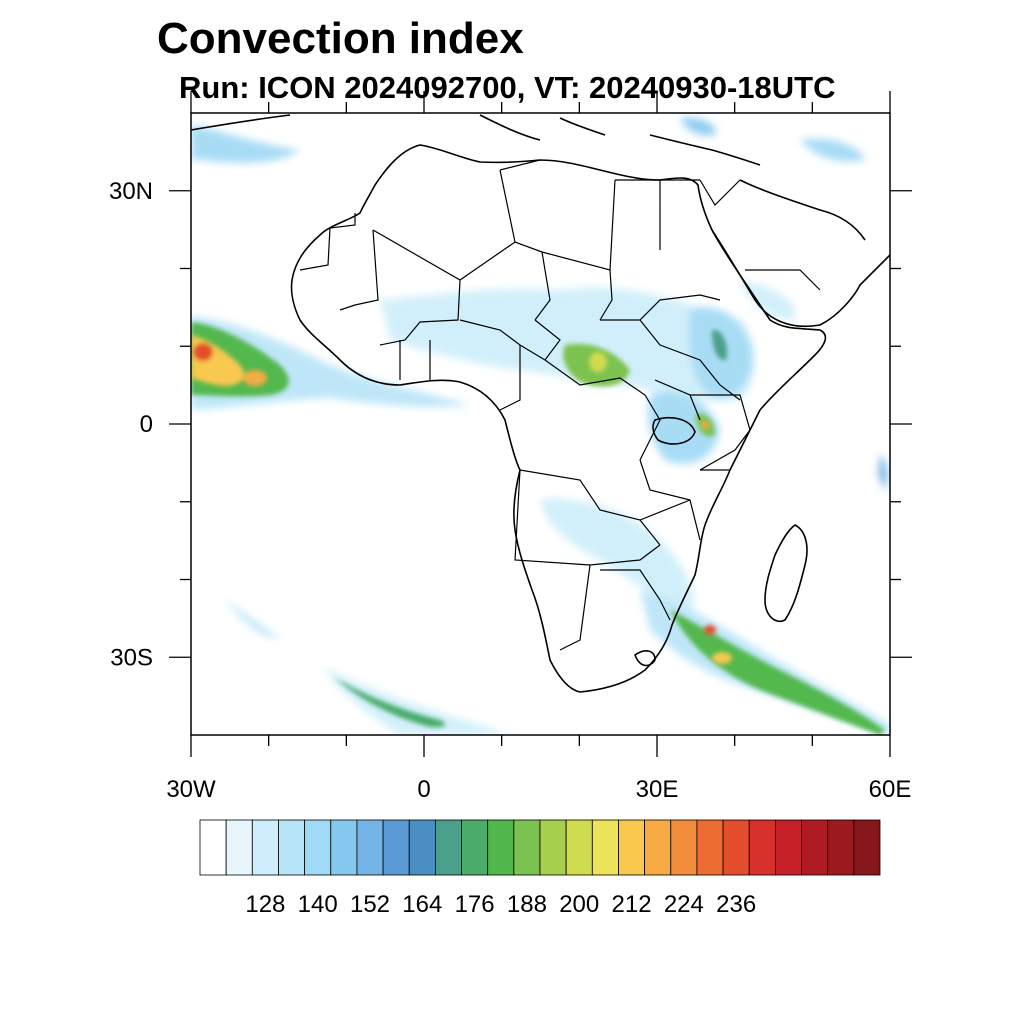  Describe the element at coordinates (598, 362) in the screenshot. I see `convection-hotspot-south-sudan` at that location.